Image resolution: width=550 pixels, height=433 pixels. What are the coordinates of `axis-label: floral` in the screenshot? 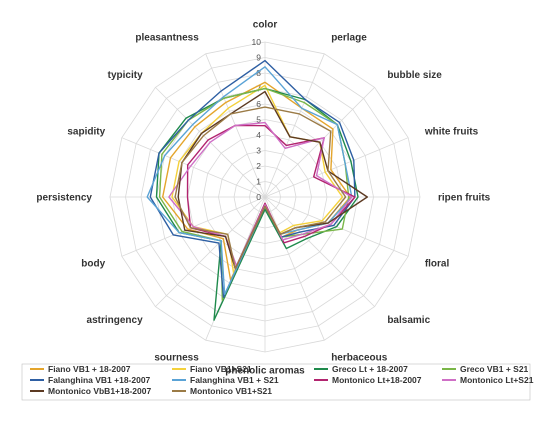 It's located at (437, 264).